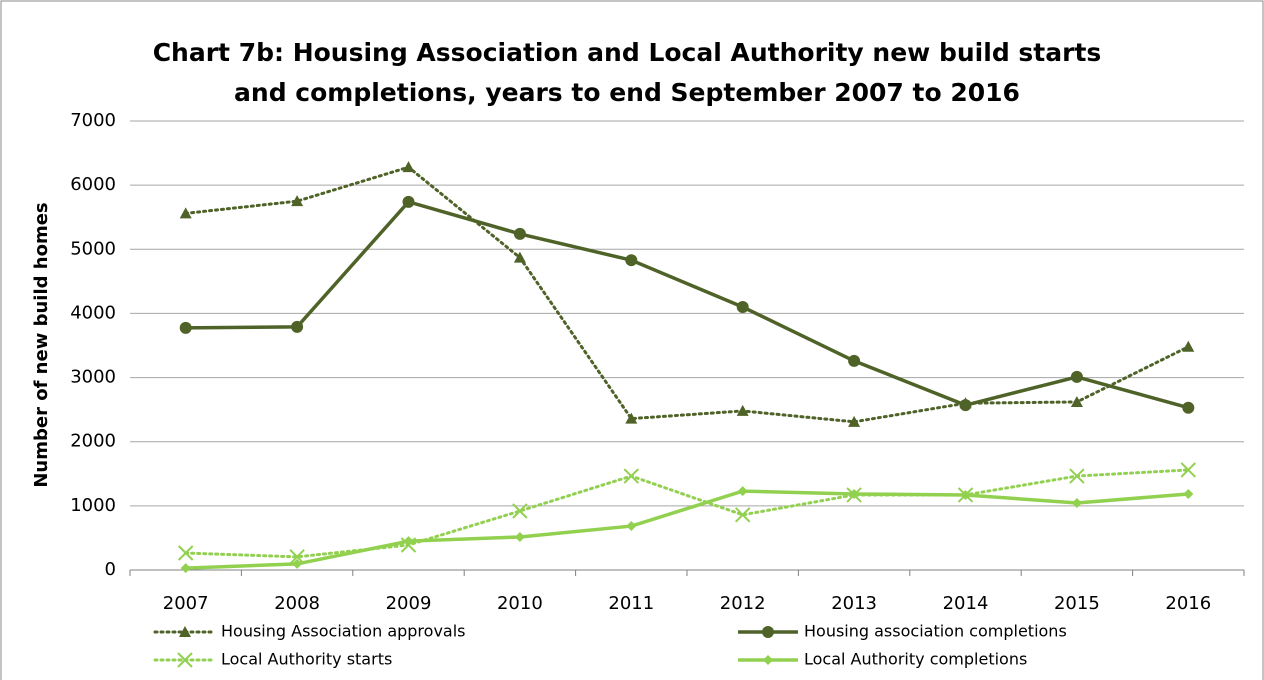 The image size is (1264, 680). Describe the element at coordinates (631, 603) in the screenshot. I see `x-tick-label: 2011` at that location.